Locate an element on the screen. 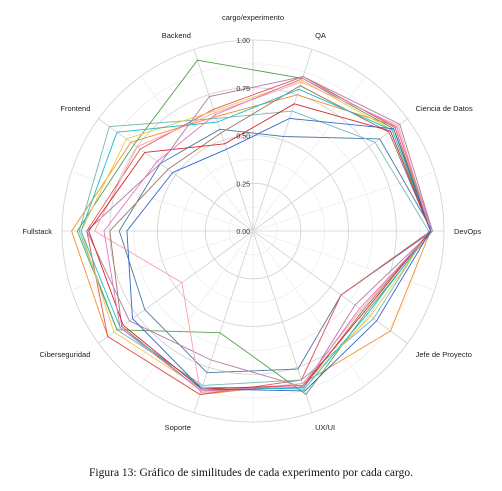  chart-title: cargo/experimento is located at coordinates (253, 17).